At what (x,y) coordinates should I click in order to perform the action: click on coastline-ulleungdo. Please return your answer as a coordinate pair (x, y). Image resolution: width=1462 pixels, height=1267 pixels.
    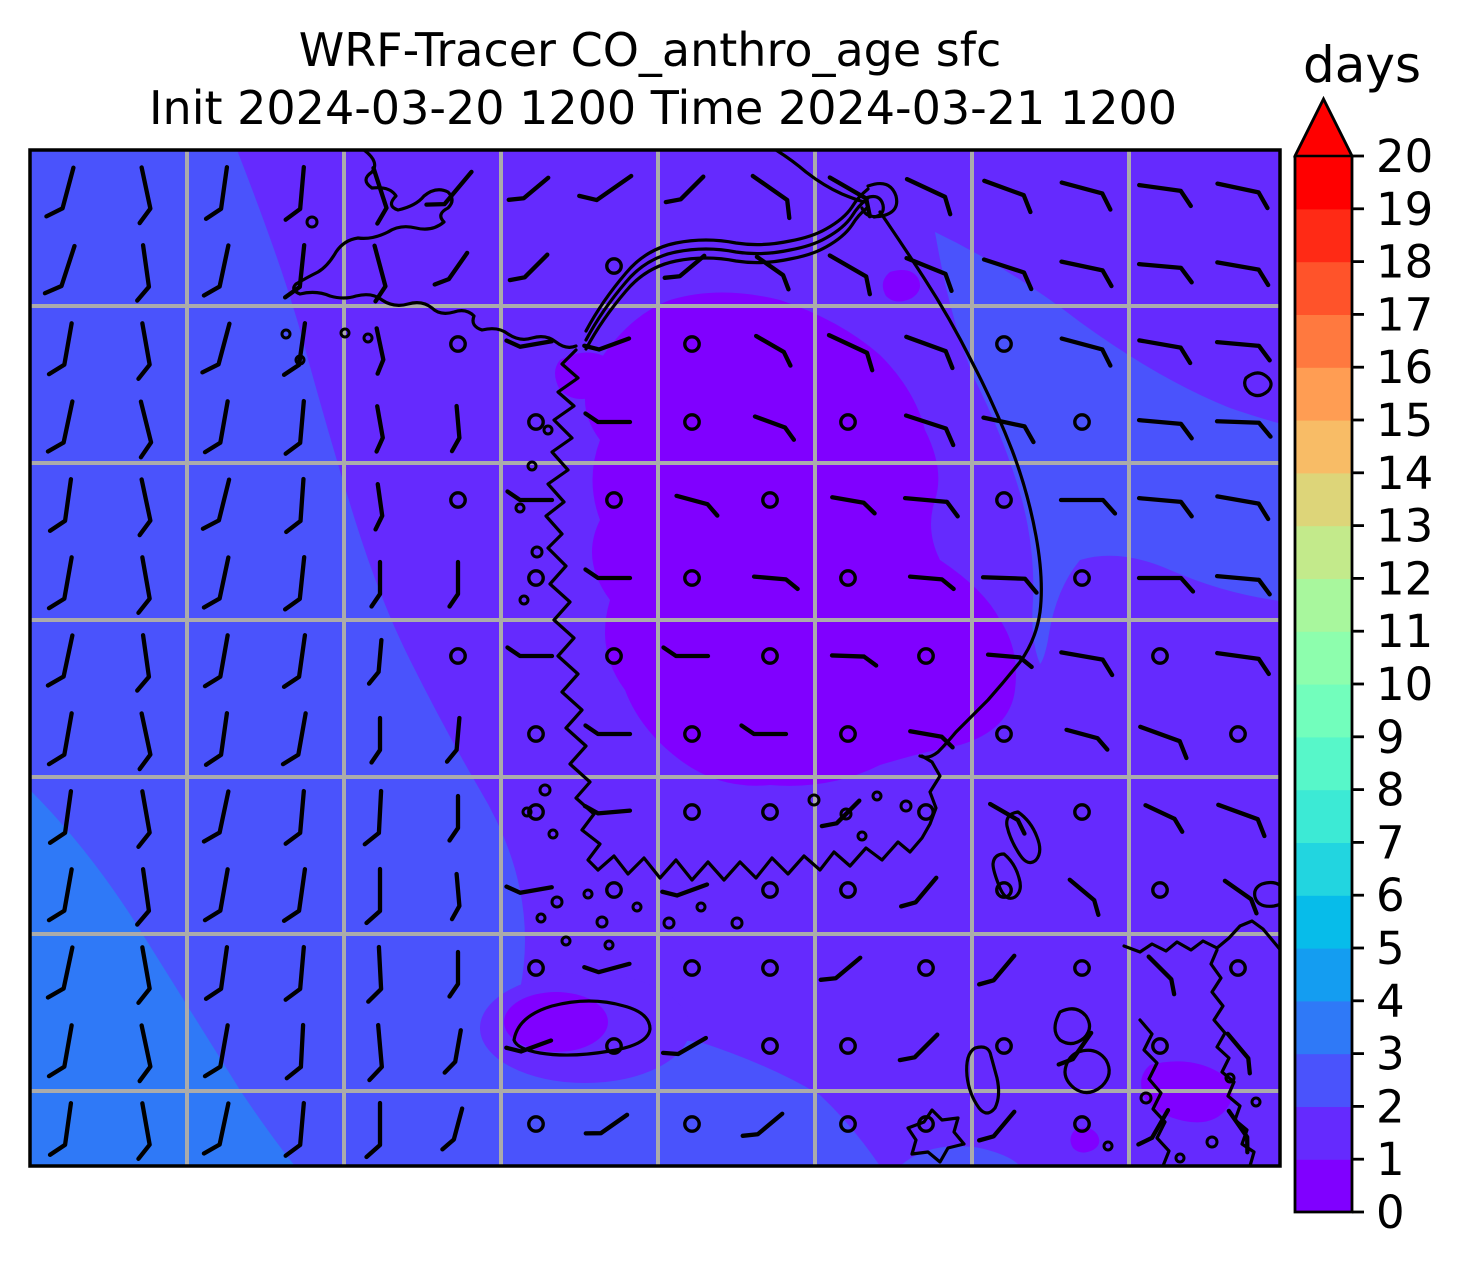
    Looking at the image, I should click on (1258, 384).